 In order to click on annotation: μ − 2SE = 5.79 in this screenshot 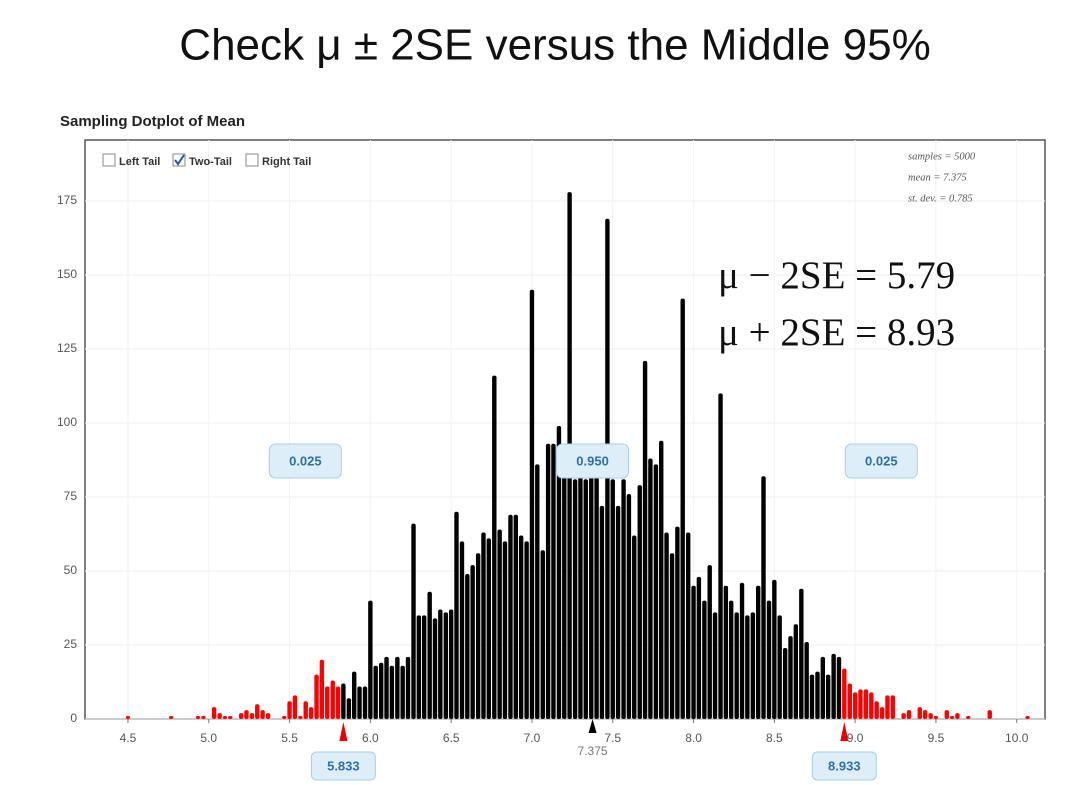, I will do `click(836, 275)`.